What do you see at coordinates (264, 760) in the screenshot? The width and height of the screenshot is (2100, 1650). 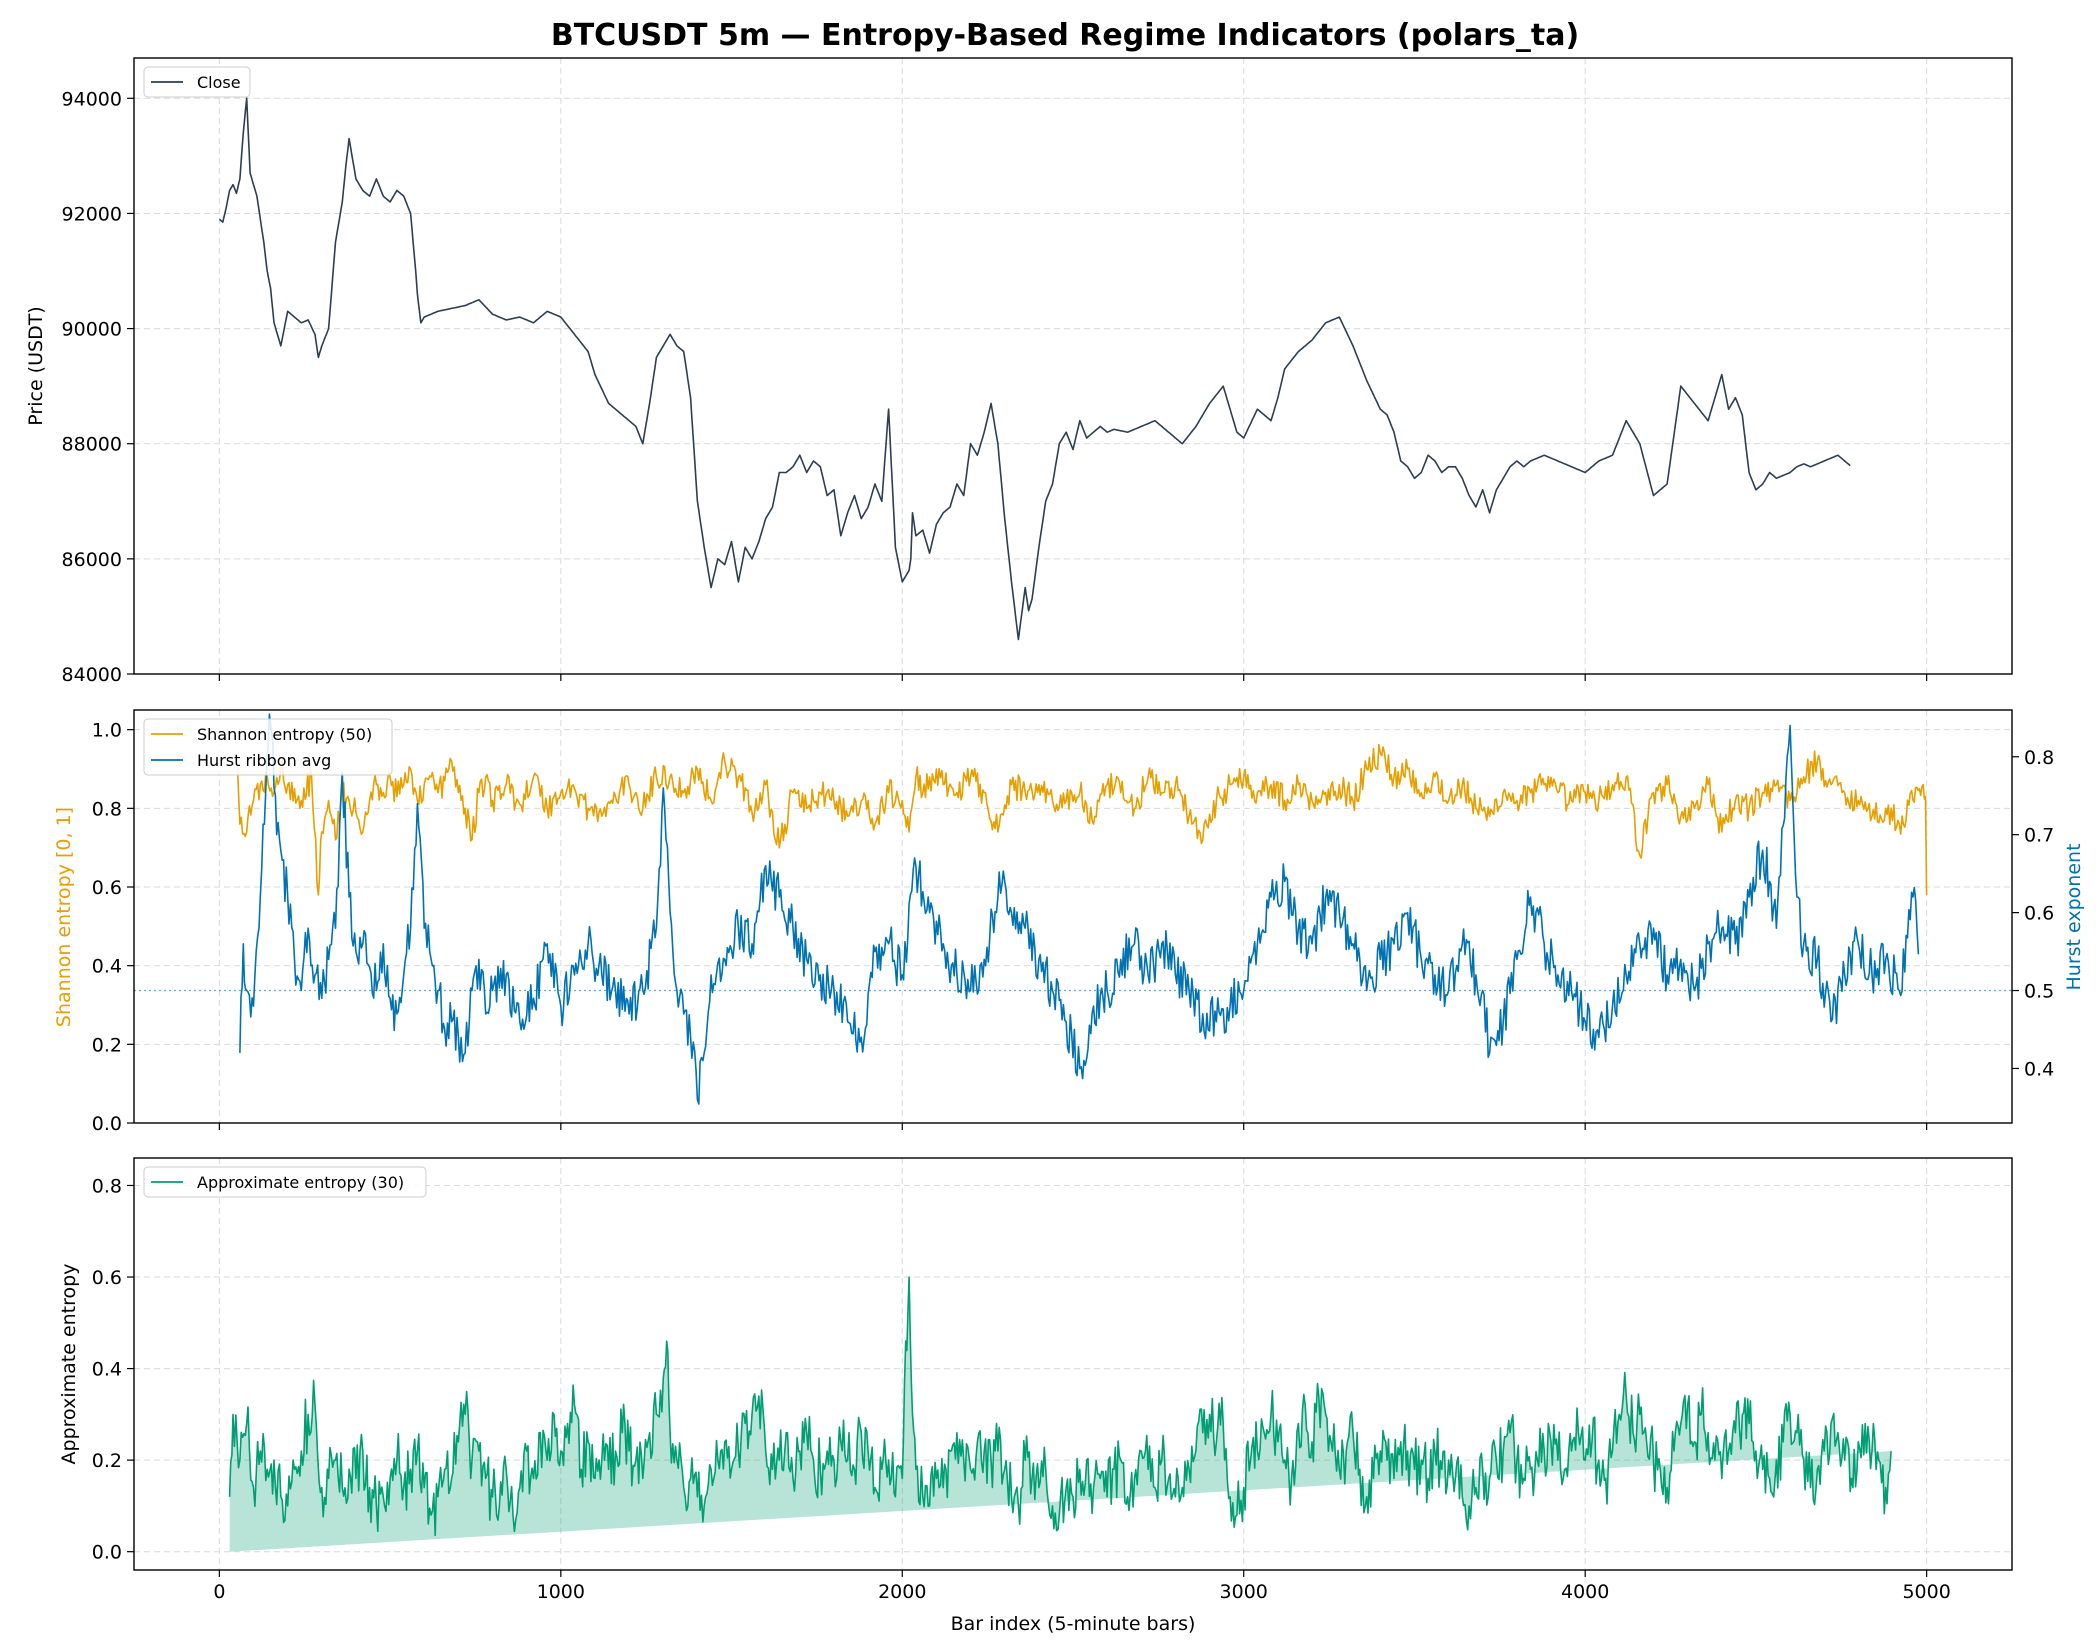 I see `legend-label-hurst: Hurst ribbon avg` at bounding box center [264, 760].